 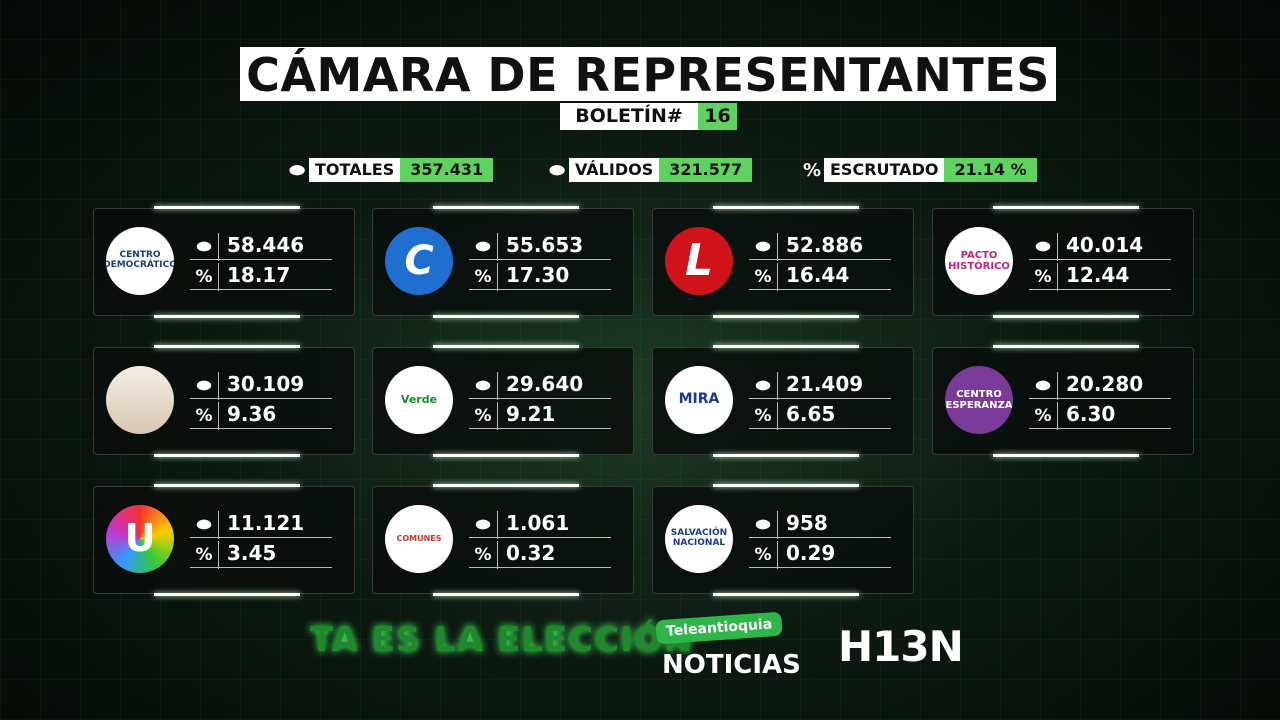 What do you see at coordinates (531, 414) in the screenshot?
I see `percent: 9.21` at bounding box center [531, 414].